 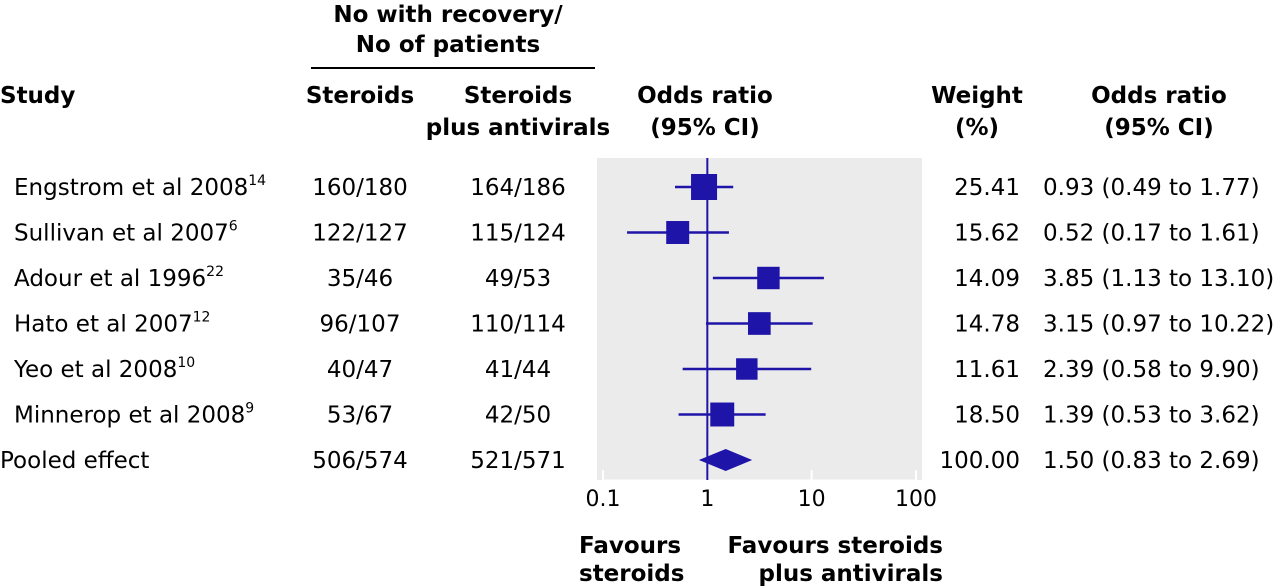 What do you see at coordinates (129, 416) in the screenshot?
I see `study-name-text: Minnerop et al 2008` at bounding box center [129, 416].